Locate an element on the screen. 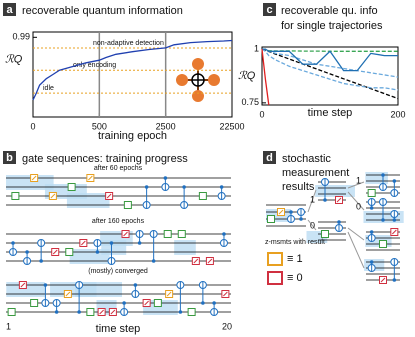 The height and width of the screenshot is (337, 415). panel-letter: a is located at coordinates (9, 10).